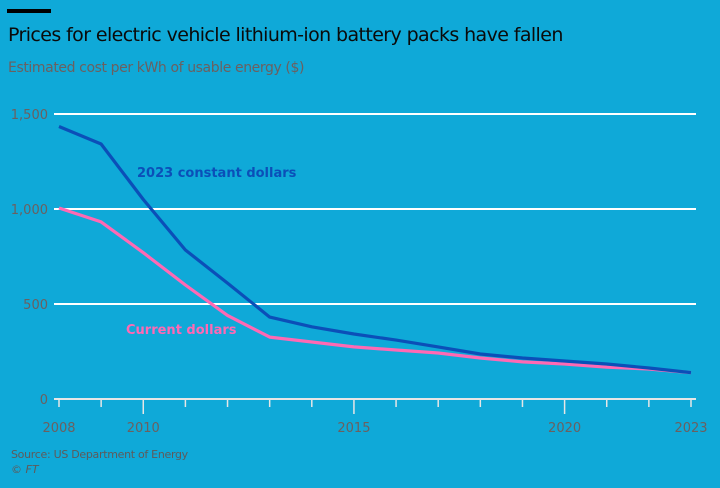  Describe the element at coordinates (690, 428) in the screenshot. I see `x-tick-label: 2023` at that location.